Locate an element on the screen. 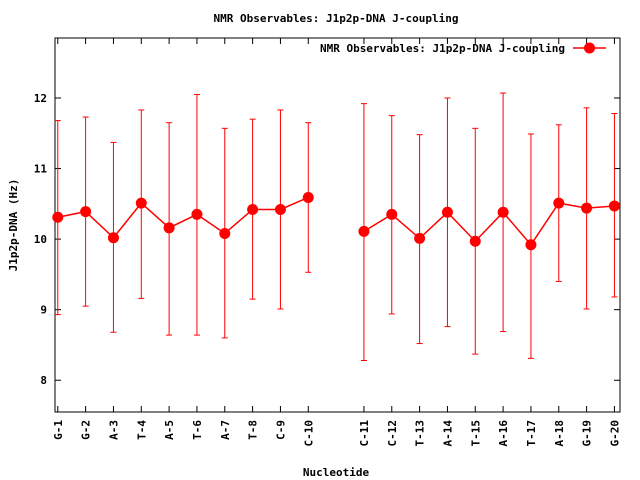 This screenshot has width=640, height=480. x-tick-label: T-6 is located at coordinates (197, 430).